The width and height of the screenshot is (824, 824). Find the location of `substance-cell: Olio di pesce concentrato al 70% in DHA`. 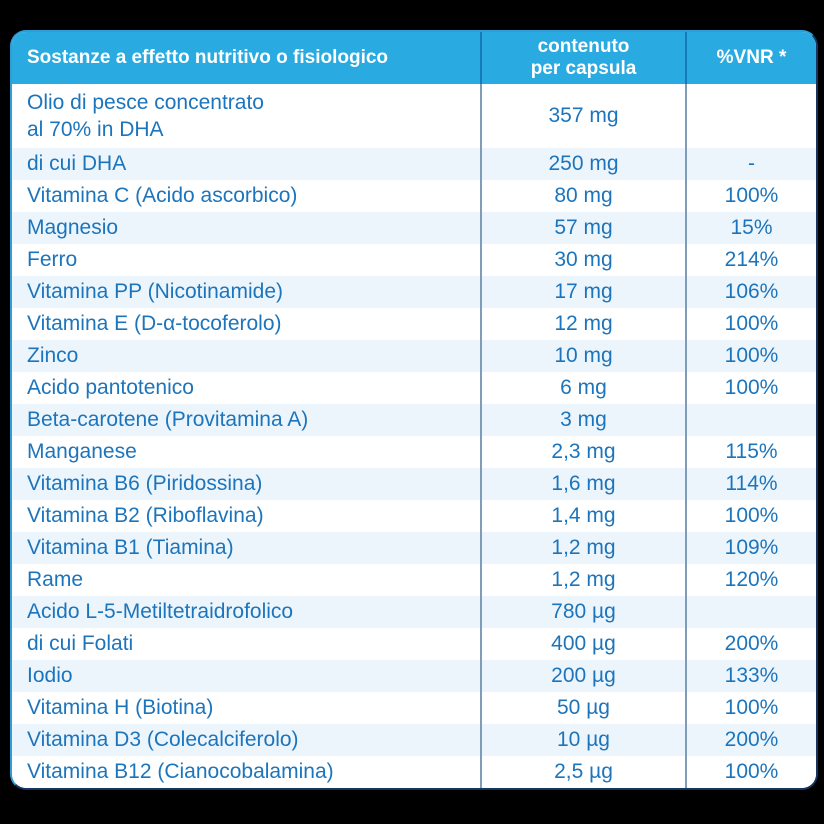

substance-cell: Olio di pesce concentrato al 70% in DHA is located at coordinates (246, 116).